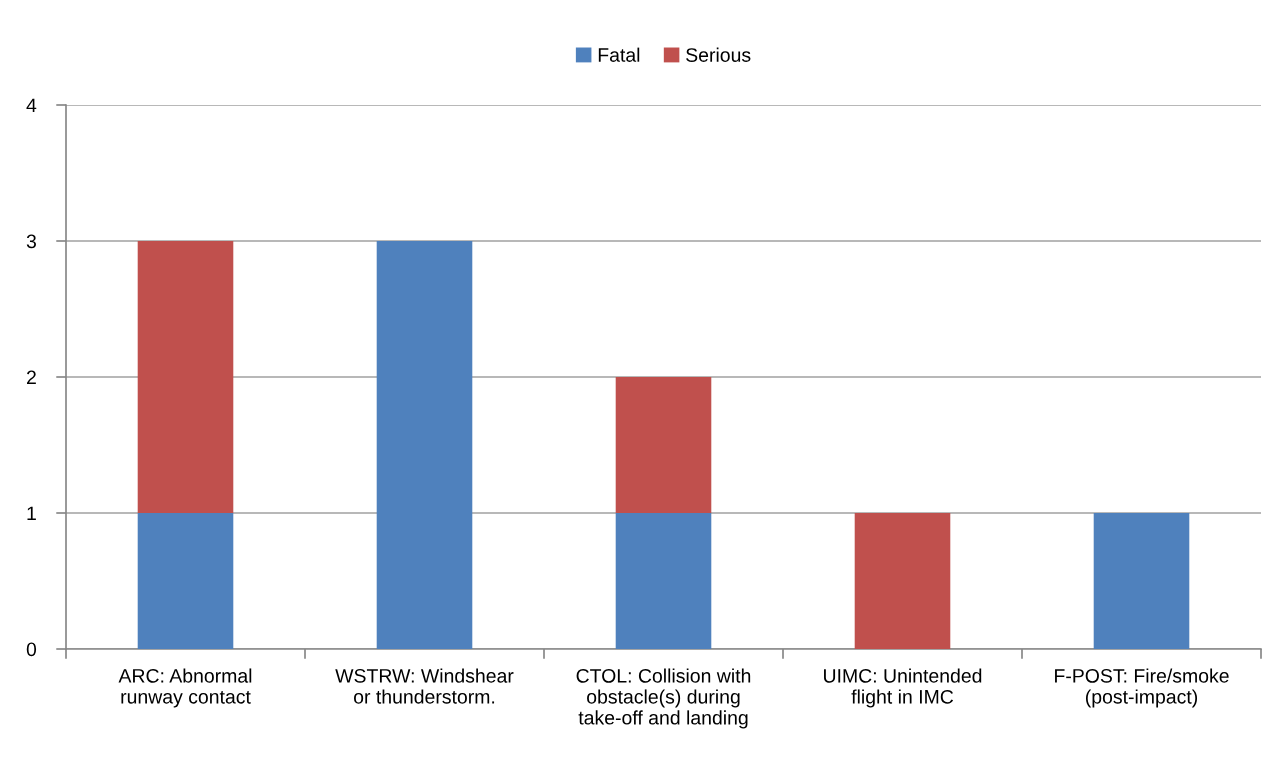  Describe the element at coordinates (718, 54) in the screenshot. I see `legend-label: Serious` at that location.